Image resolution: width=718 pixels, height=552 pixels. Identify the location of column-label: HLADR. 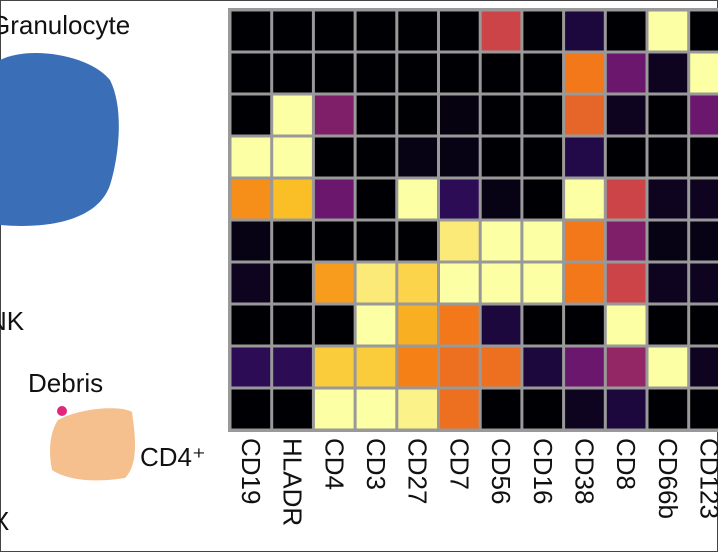
(293, 482).